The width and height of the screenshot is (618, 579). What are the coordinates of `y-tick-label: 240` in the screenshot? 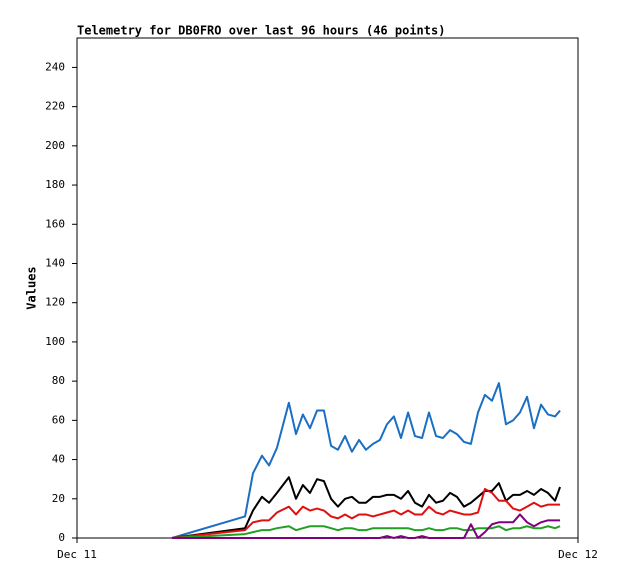 It's located at (55, 66).